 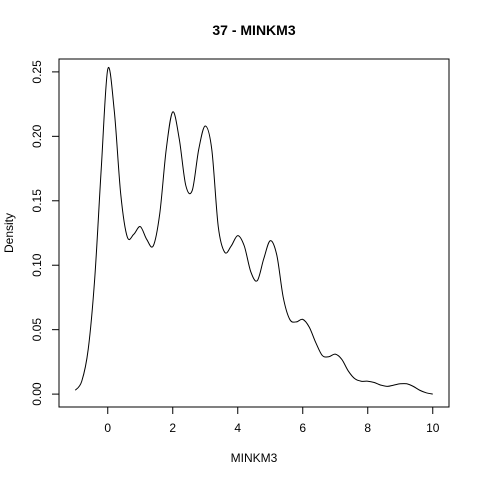 I want to click on x-tick-label: 6, so click(x=302, y=428).